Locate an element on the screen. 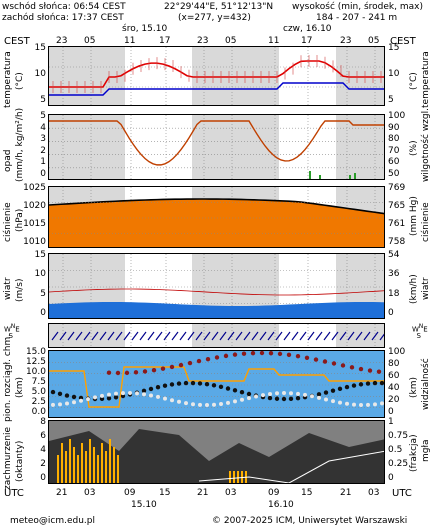  wind-left-tick: 0 is located at coordinates (43, 313).